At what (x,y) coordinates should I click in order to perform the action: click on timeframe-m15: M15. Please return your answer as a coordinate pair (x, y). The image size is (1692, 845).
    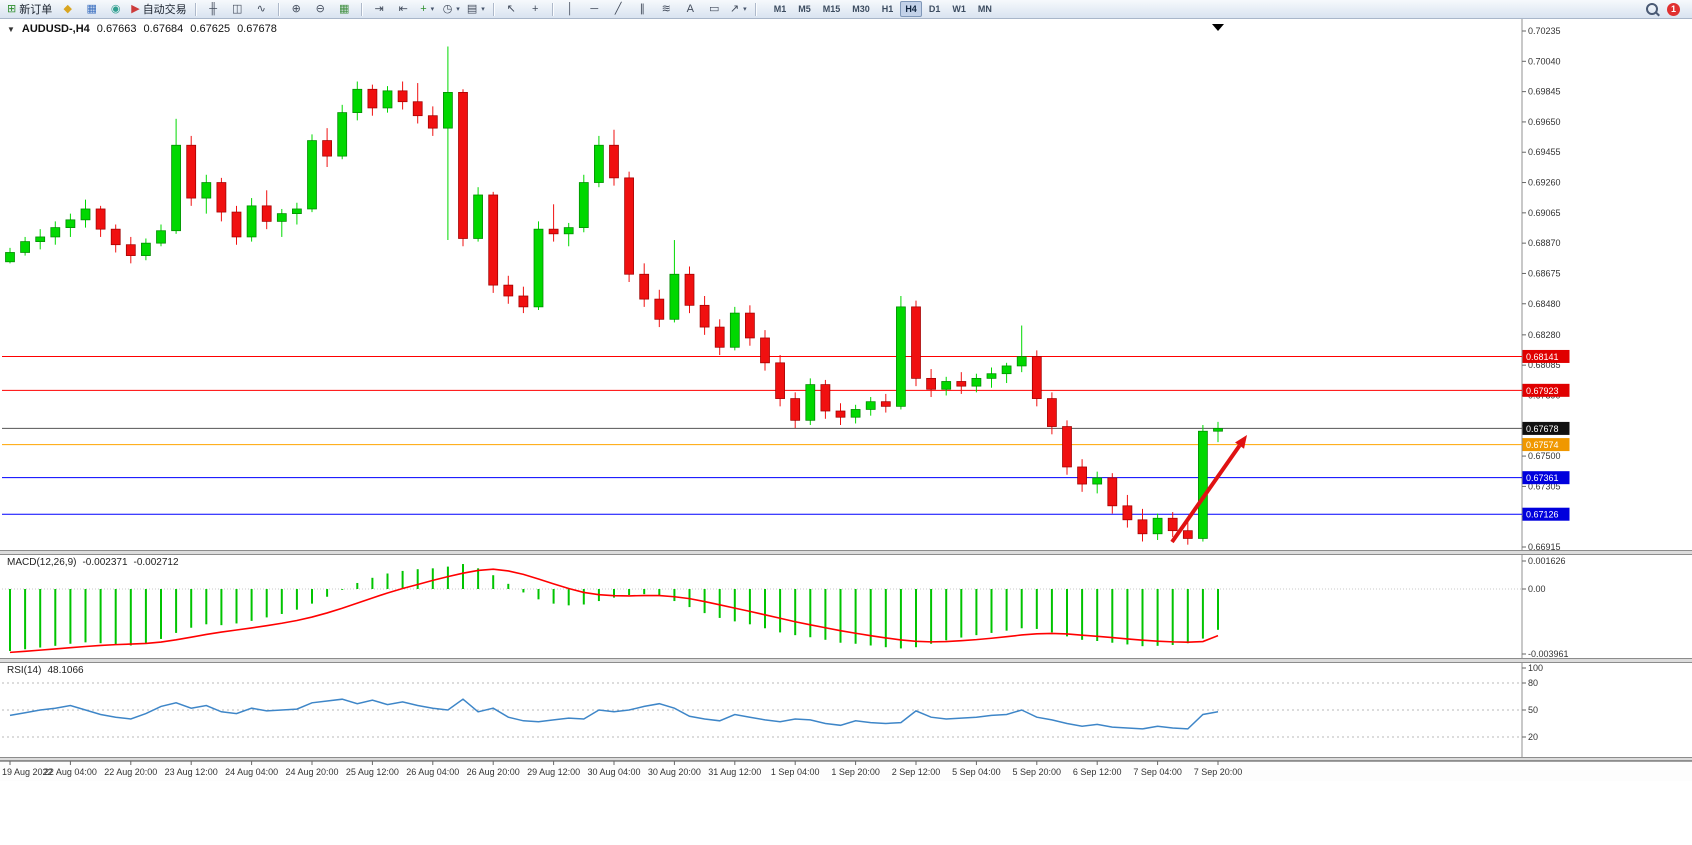
    Looking at the image, I should click on (831, 9).